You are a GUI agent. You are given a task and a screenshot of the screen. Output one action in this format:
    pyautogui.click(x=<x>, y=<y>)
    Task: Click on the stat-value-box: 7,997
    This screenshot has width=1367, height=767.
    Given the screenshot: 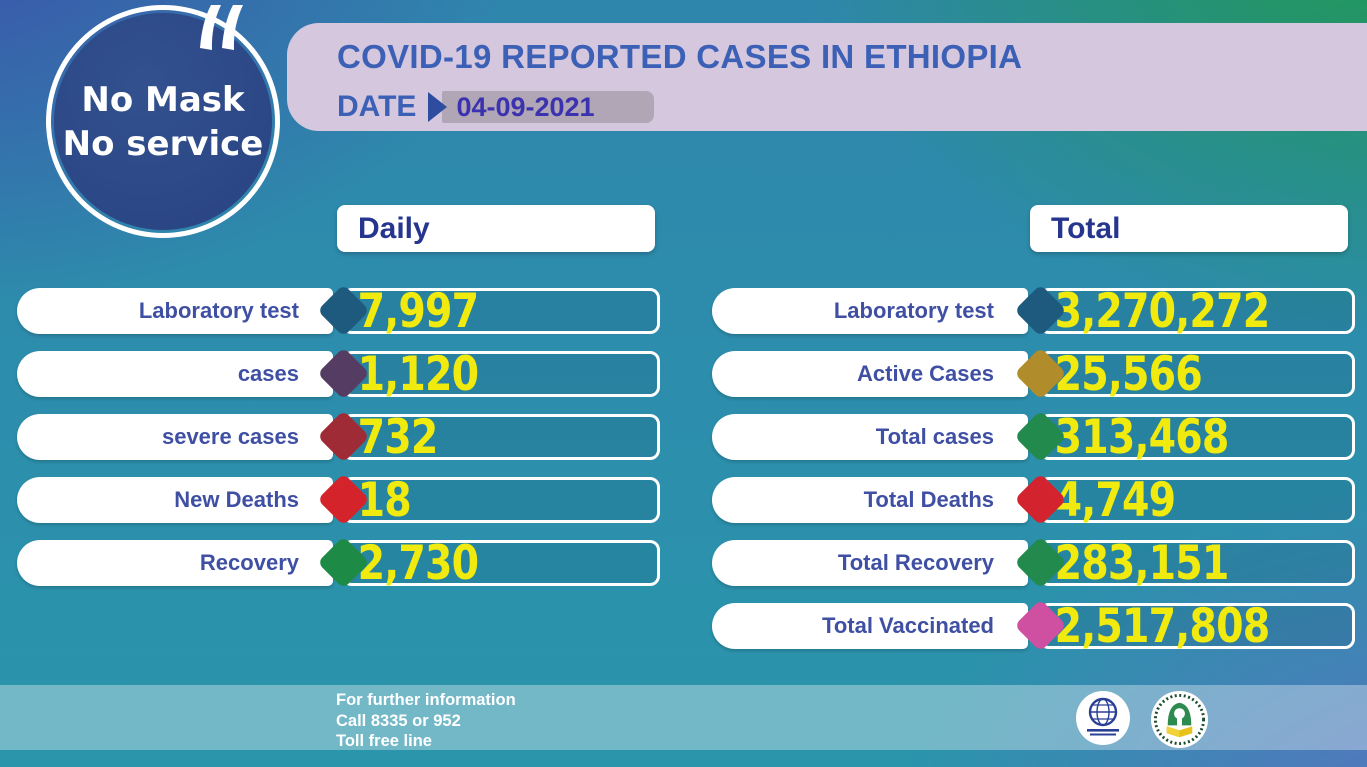 What is the action you would take?
    pyautogui.click(x=501, y=311)
    